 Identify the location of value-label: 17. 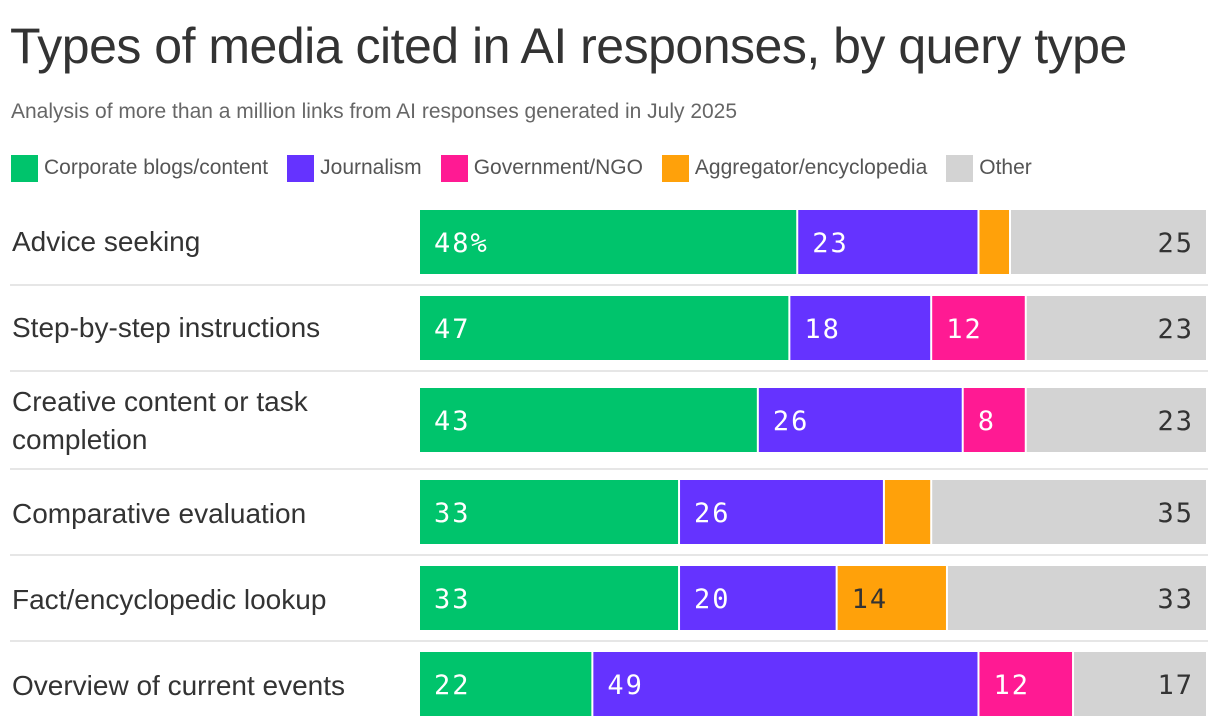
(1175, 685).